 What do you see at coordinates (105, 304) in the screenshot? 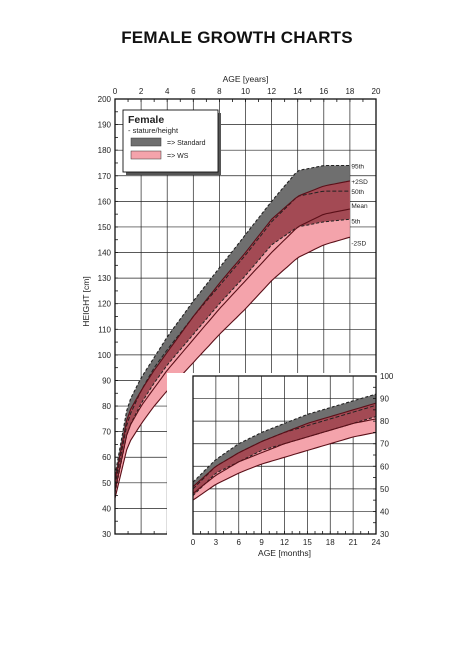
I see `main-y-tick-label: 120` at bounding box center [105, 304].